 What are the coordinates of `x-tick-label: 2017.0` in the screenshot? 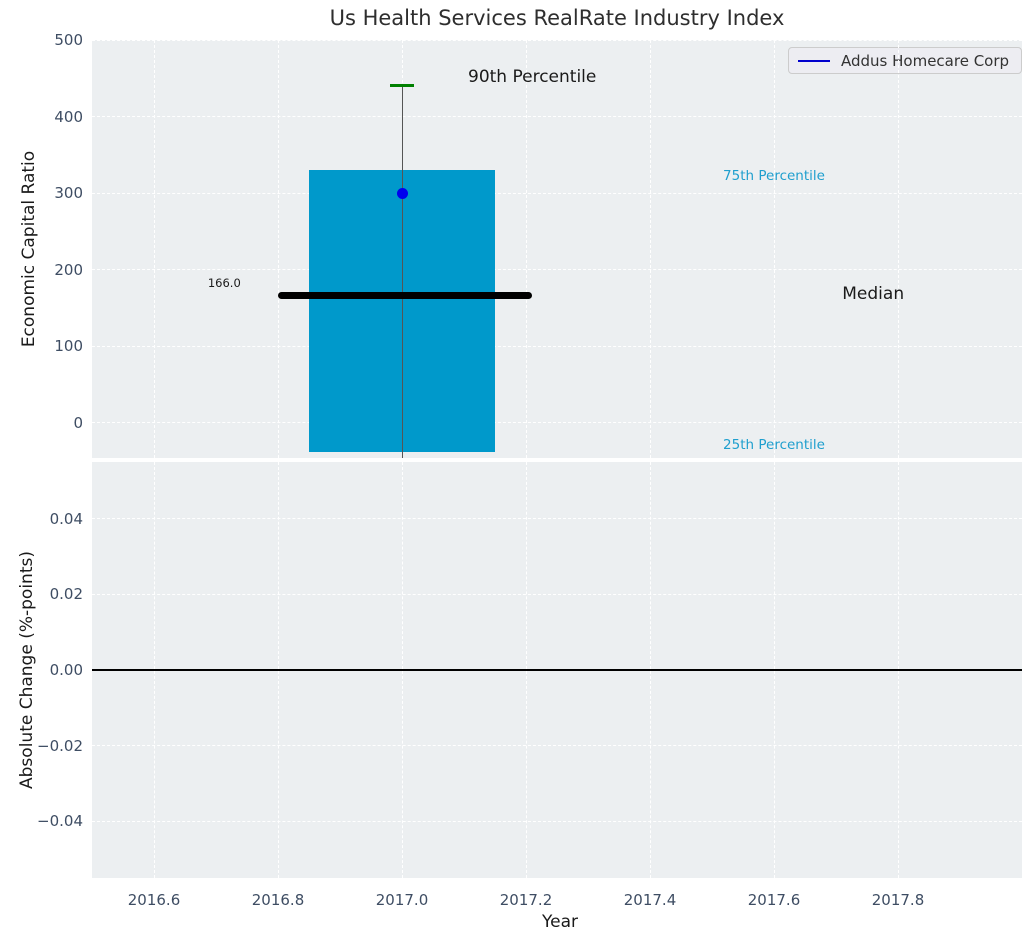 It's located at (402, 900).